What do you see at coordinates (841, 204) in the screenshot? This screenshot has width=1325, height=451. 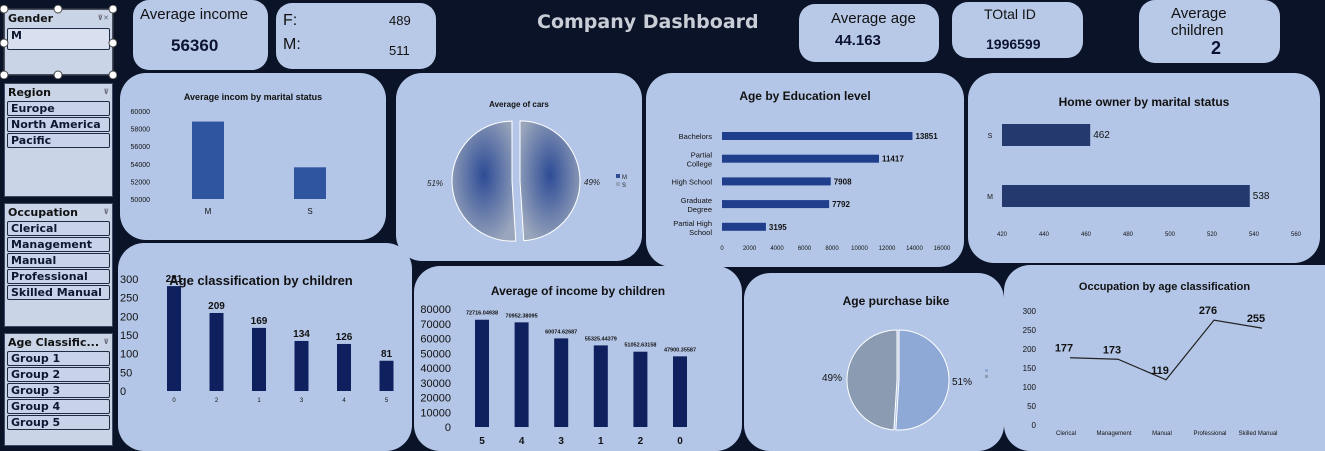 I see `value-label: 7792` at bounding box center [841, 204].